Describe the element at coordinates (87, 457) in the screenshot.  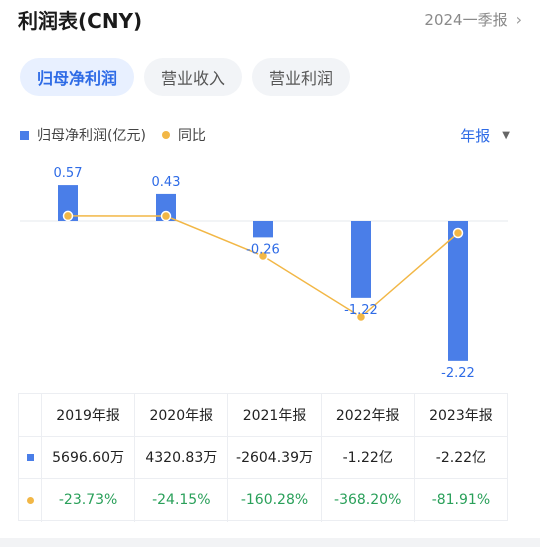
I see `table-cell: 5696.60万` at that location.